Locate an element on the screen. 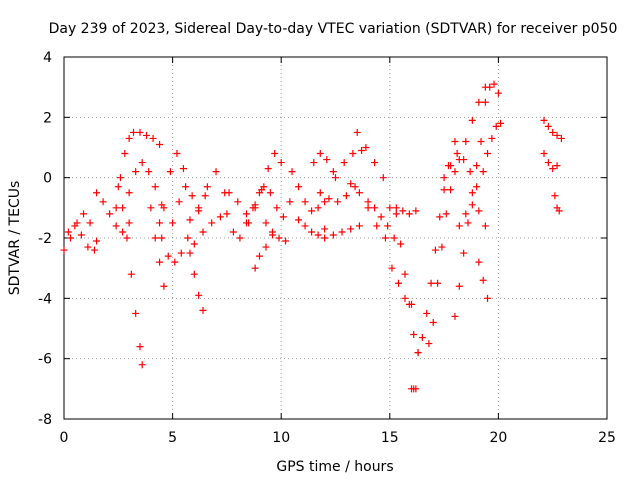 This screenshot has width=640, height=480. y-tick-label: -8 is located at coordinates (45, 420).